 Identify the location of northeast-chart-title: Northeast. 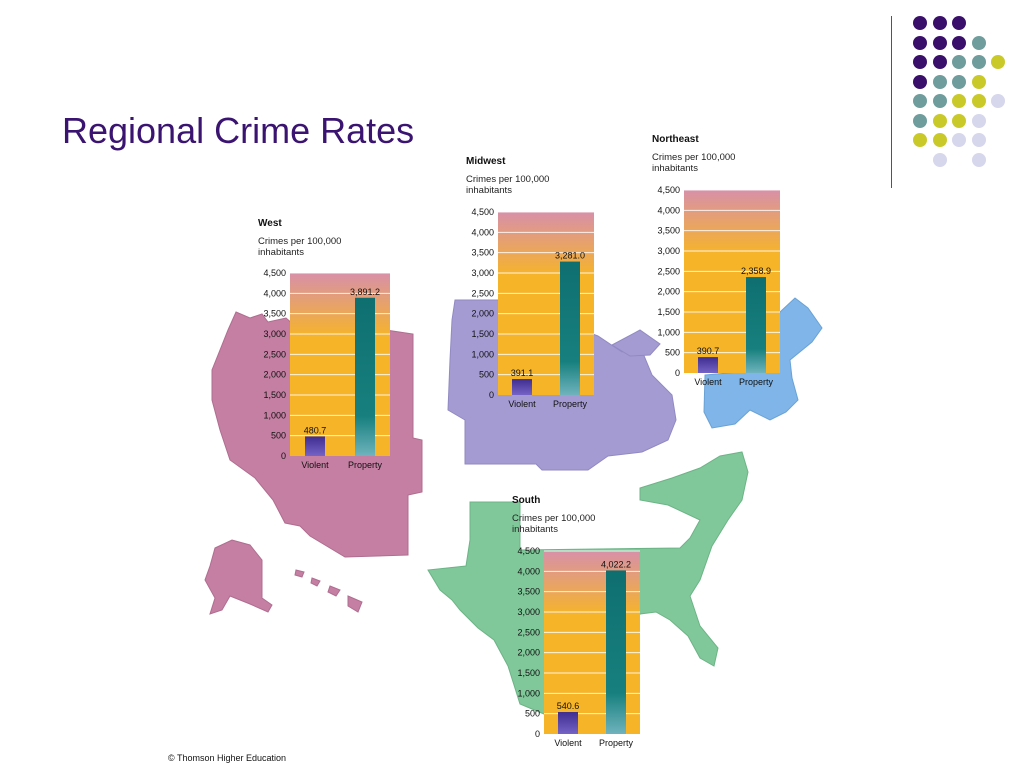
(675, 139).